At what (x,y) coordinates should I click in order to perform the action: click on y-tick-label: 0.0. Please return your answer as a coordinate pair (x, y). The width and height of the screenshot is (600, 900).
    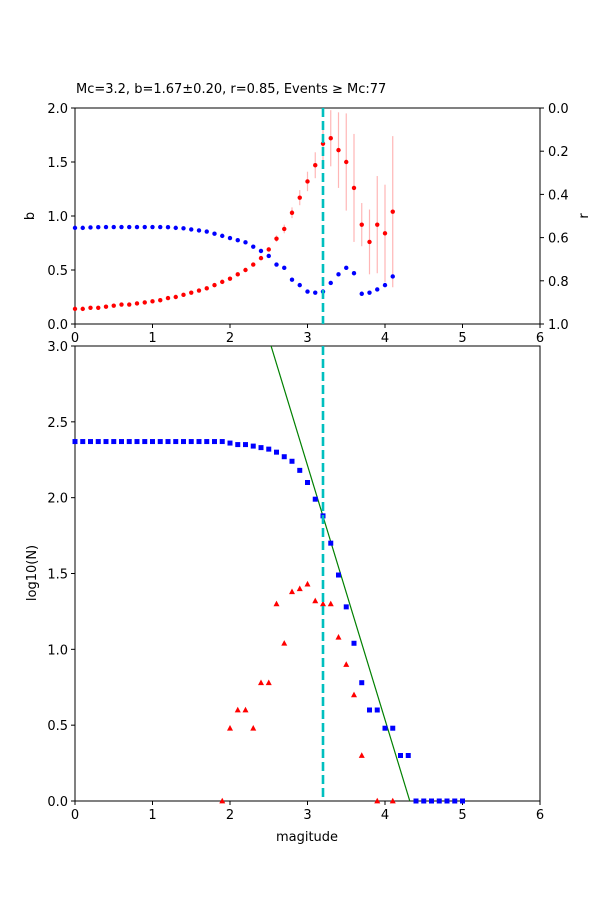
    Looking at the image, I should click on (57, 325).